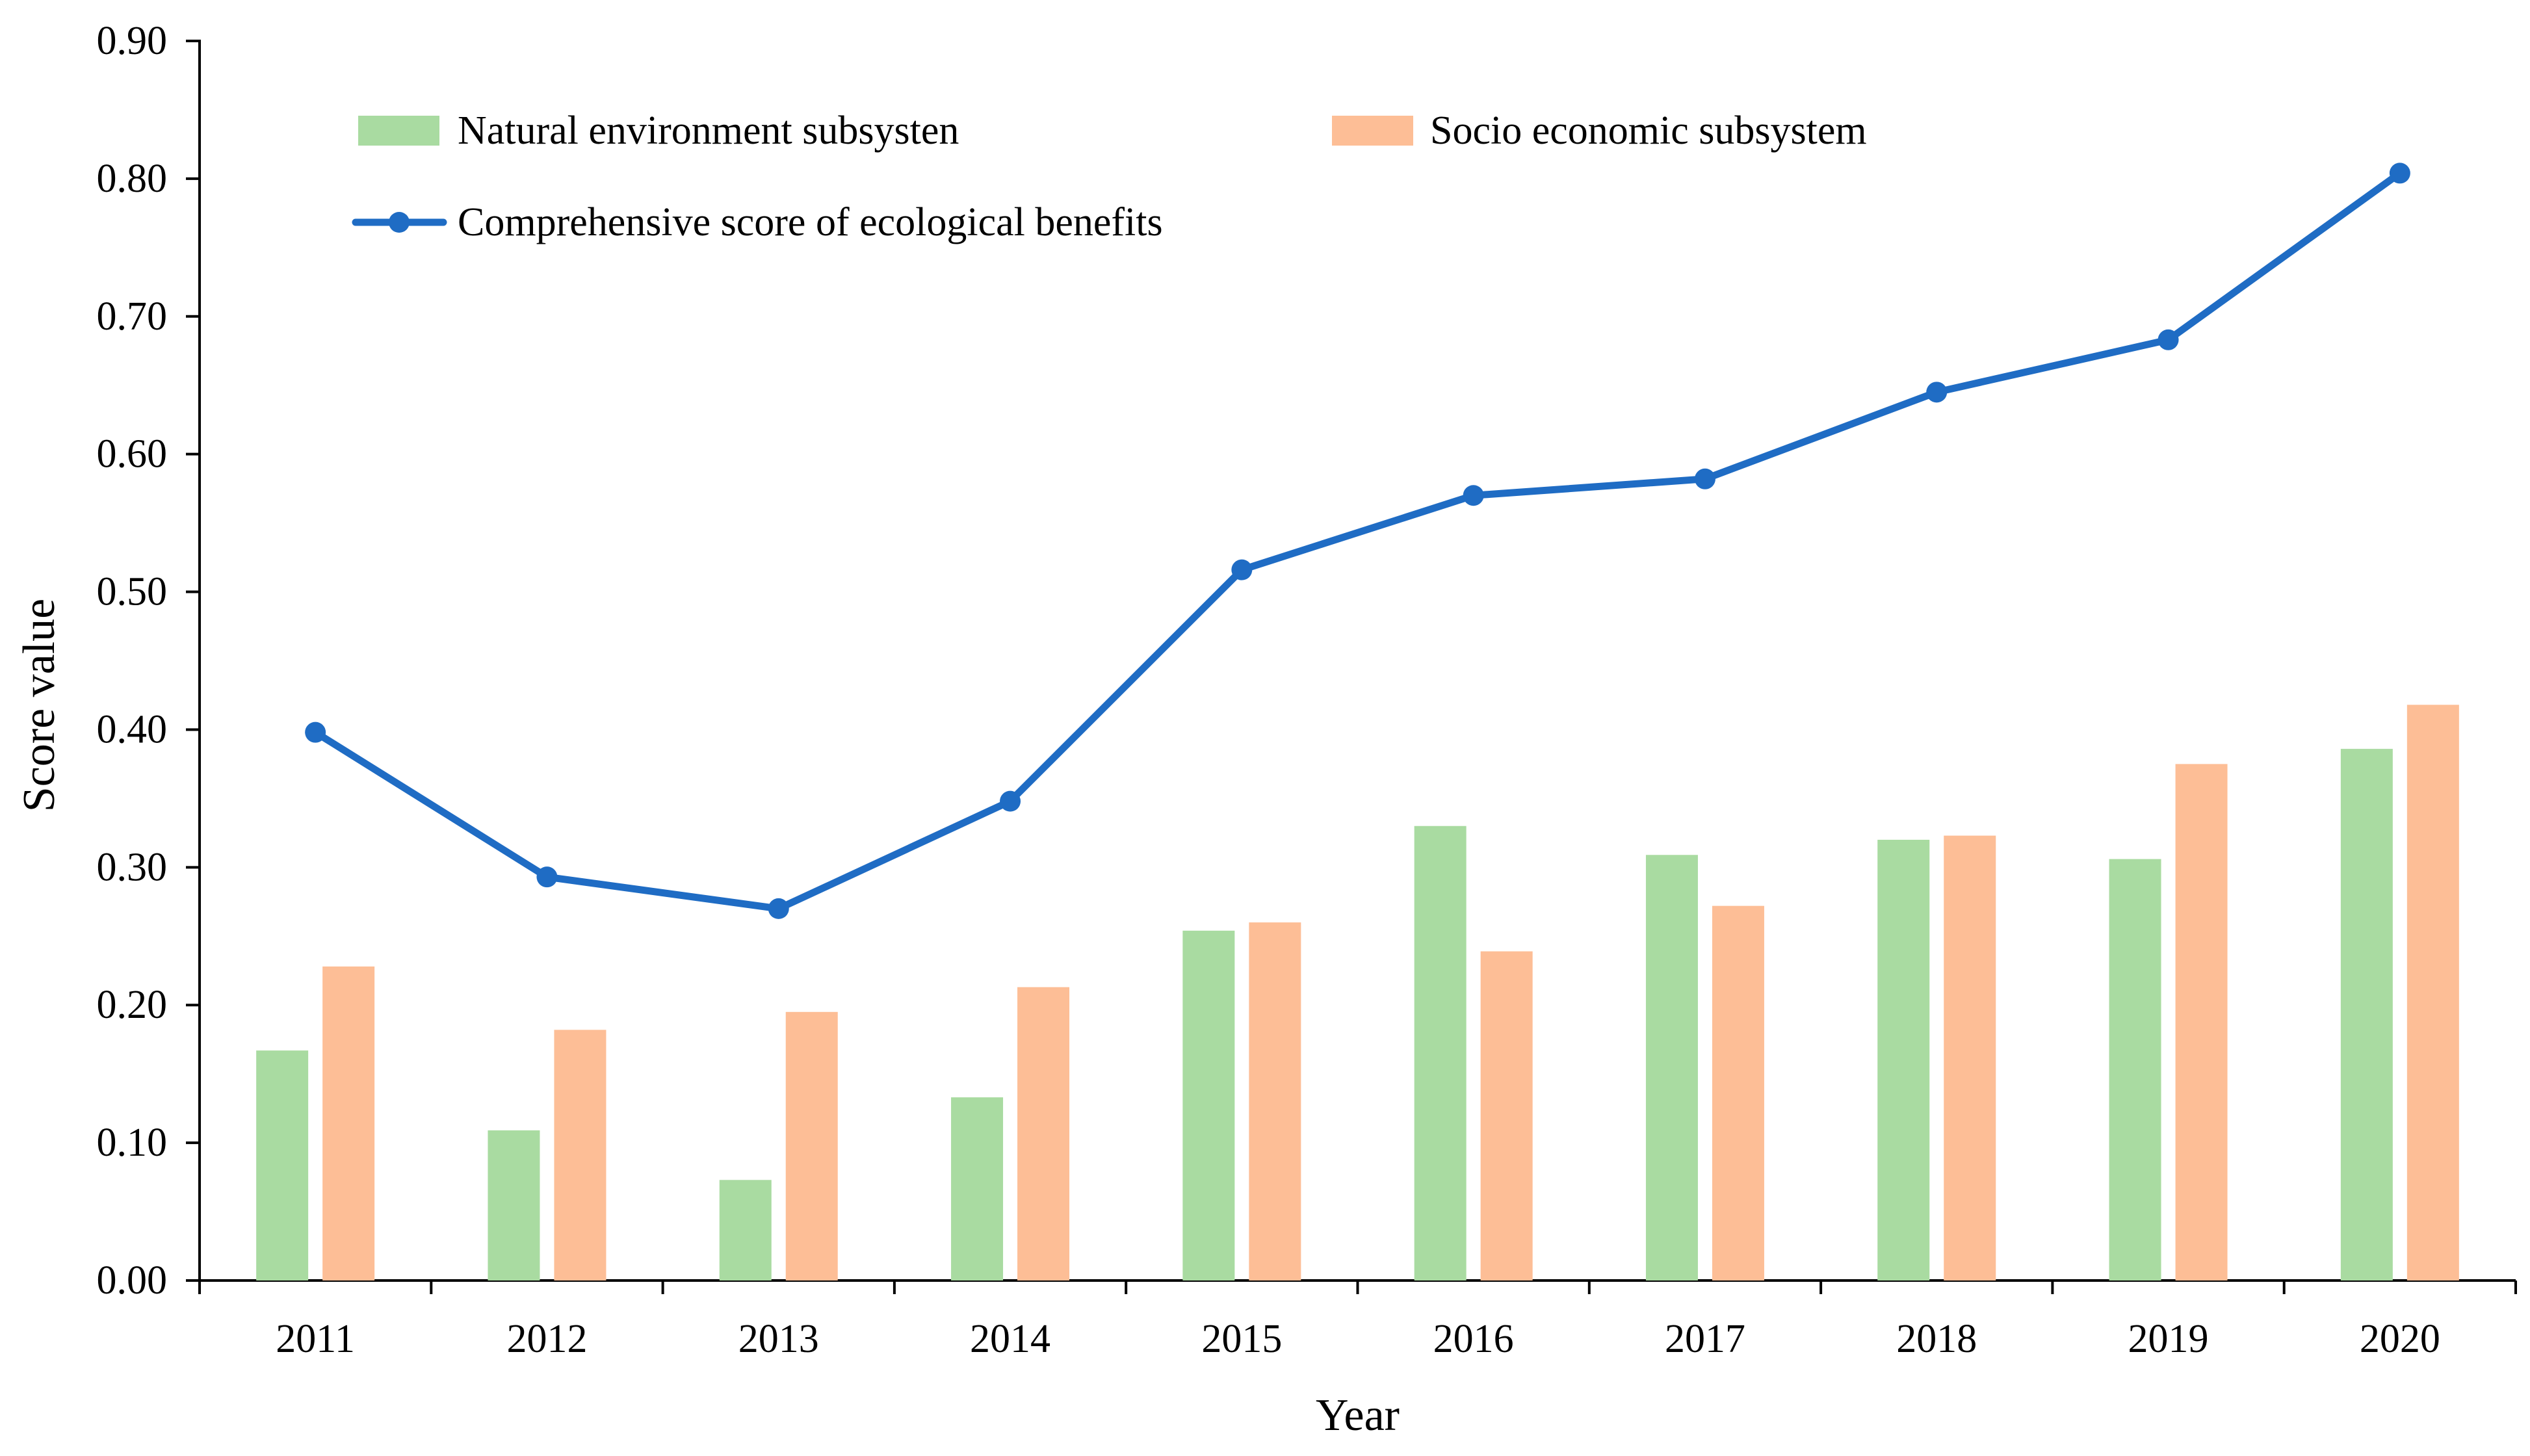 The image size is (2530, 1456). Describe the element at coordinates (148, 661) in the screenshot. I see `y-ticks: 0.00 0.10 0.20 0.30 0.40 0.50 0.60 0.70 0.80 0.90` at that location.